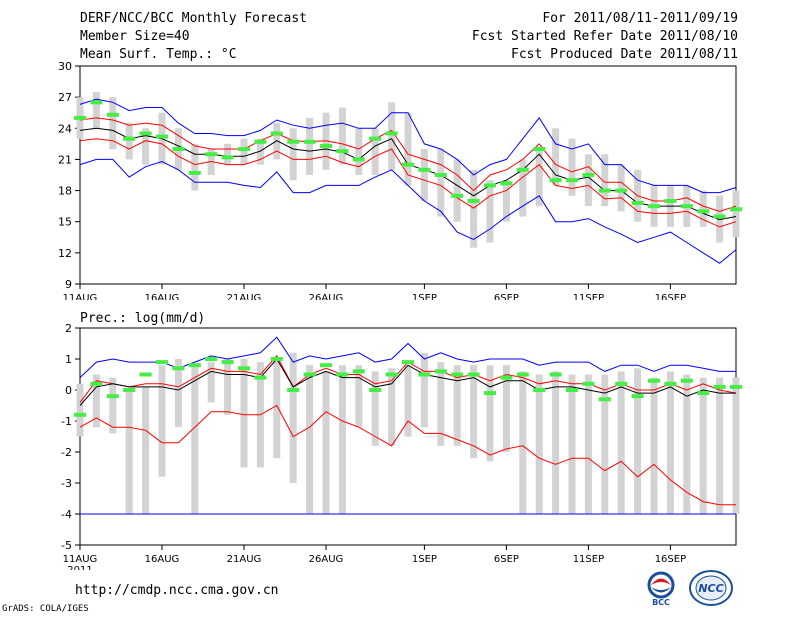 This screenshot has width=800, height=618. Describe the element at coordinates (604, 36) in the screenshot. I see `forecast-start-date: Fcst Started Refer Date 2011/08/10` at that location.